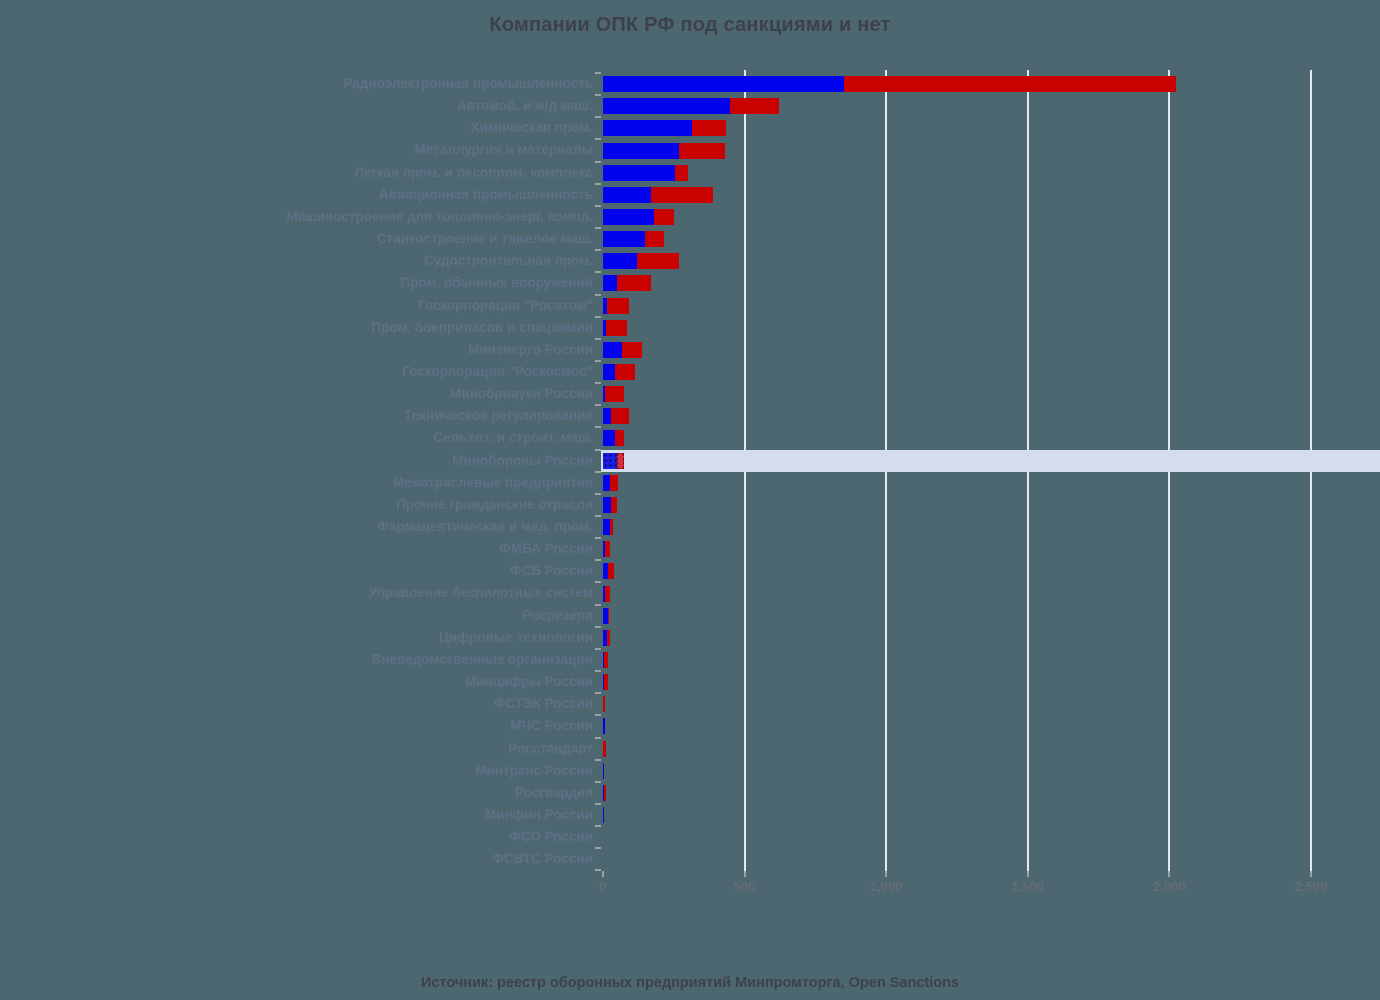 The height and width of the screenshot is (1000, 1380). I want to click on y-axis-tick, so click(598, 493).